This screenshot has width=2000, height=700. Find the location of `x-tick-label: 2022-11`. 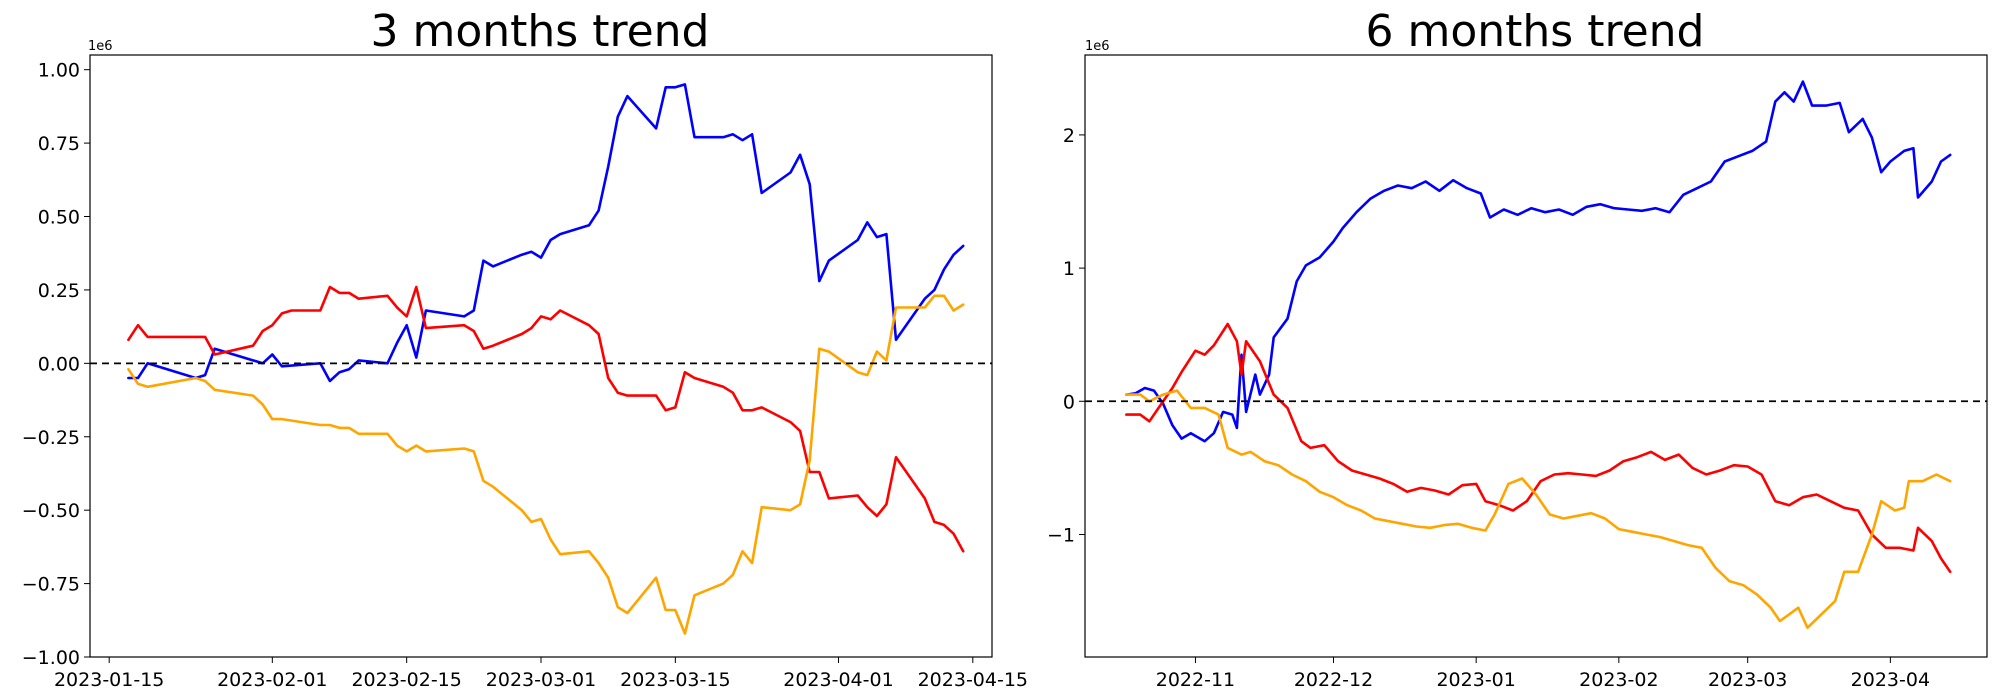

x-tick-label: 2022-11 is located at coordinates (1195, 680).